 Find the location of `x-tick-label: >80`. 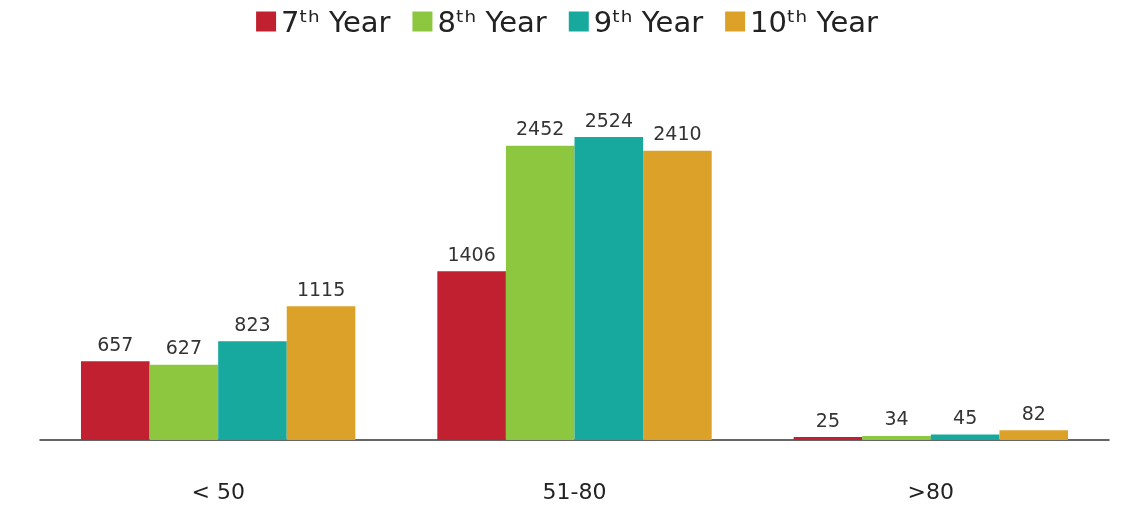

x-tick-label: >80 is located at coordinates (931, 491).